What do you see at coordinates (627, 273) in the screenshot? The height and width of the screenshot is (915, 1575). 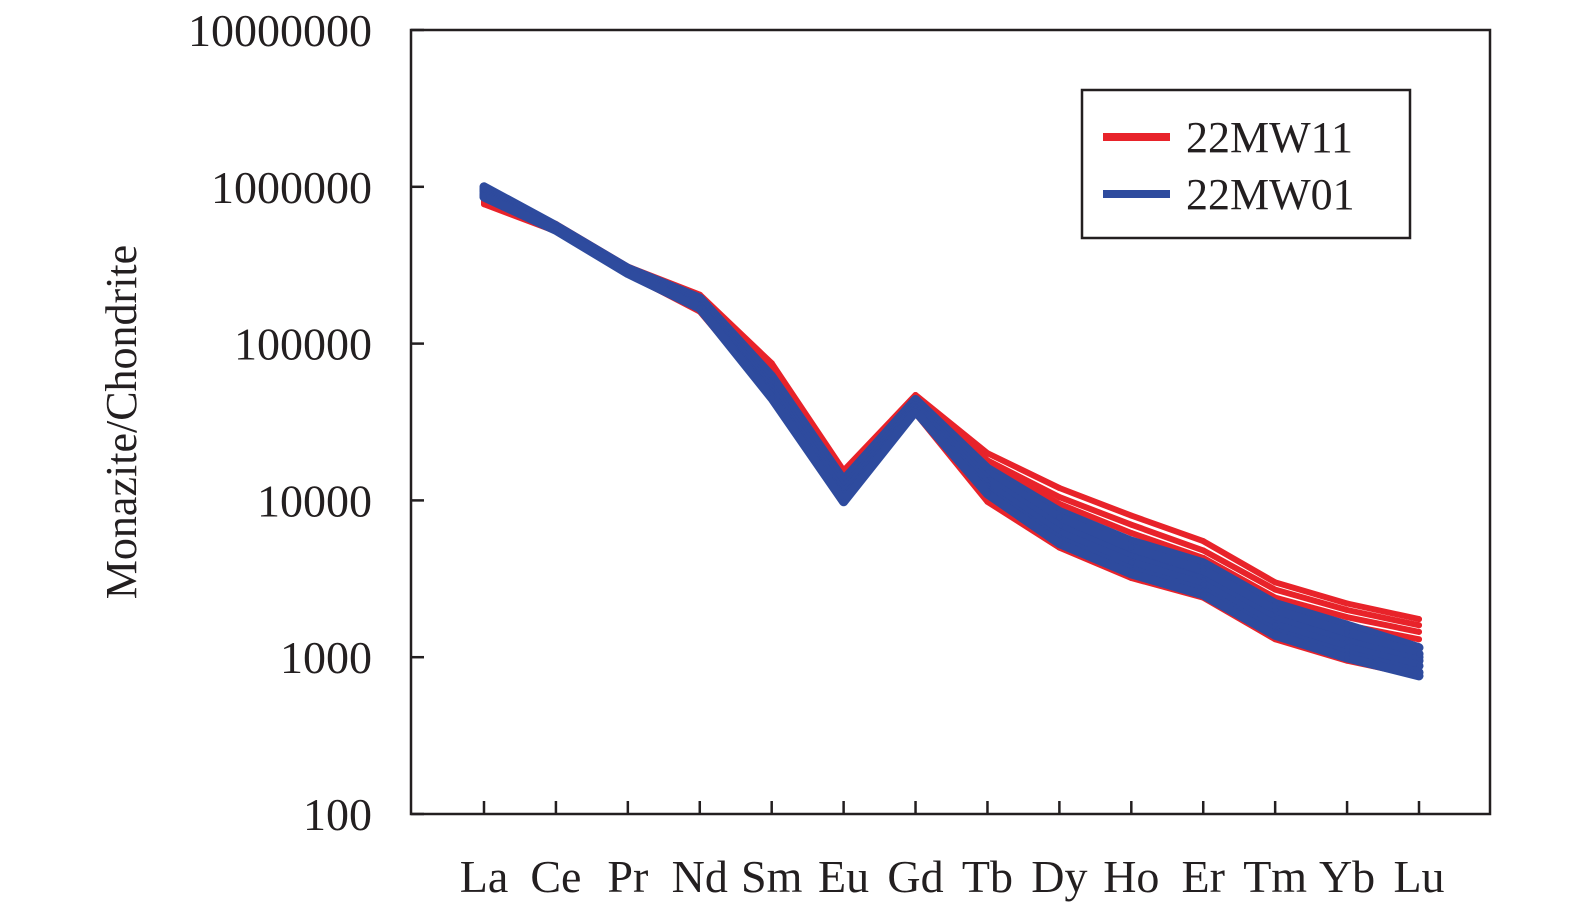 I see `data-point-22MW01-Pr` at bounding box center [627, 273].